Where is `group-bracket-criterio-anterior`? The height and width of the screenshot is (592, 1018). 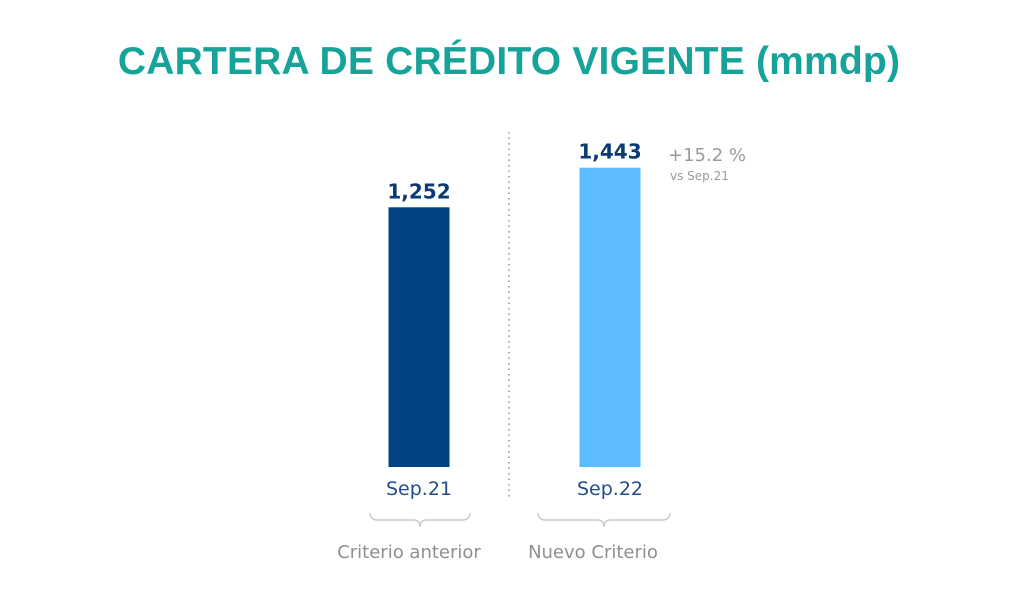 group-bracket-criterio-anterior is located at coordinates (420, 520).